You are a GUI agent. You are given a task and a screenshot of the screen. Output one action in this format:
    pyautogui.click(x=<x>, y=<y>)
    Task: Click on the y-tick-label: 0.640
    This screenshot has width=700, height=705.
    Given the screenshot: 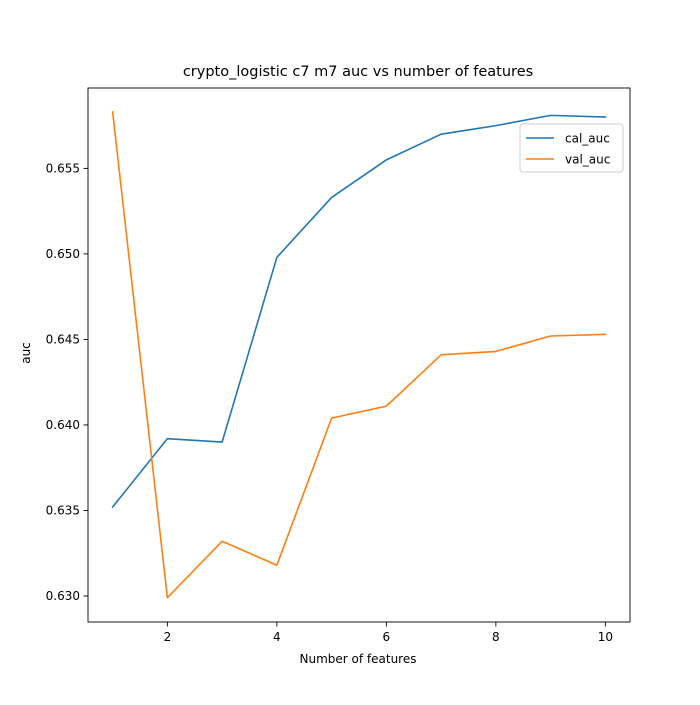 What is the action you would take?
    pyautogui.click(x=63, y=425)
    